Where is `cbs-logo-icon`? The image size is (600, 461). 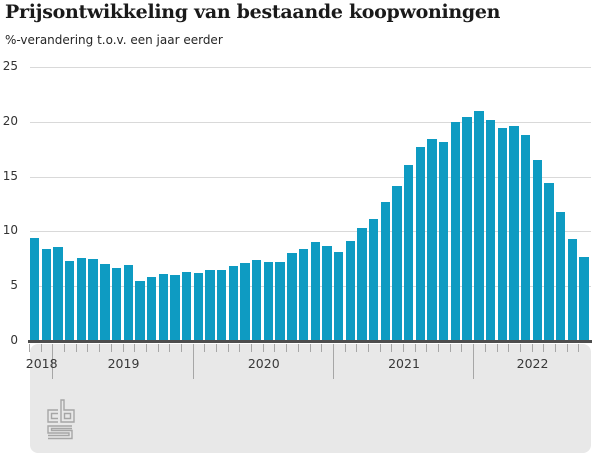 cbs-logo-icon is located at coordinates (61, 419).